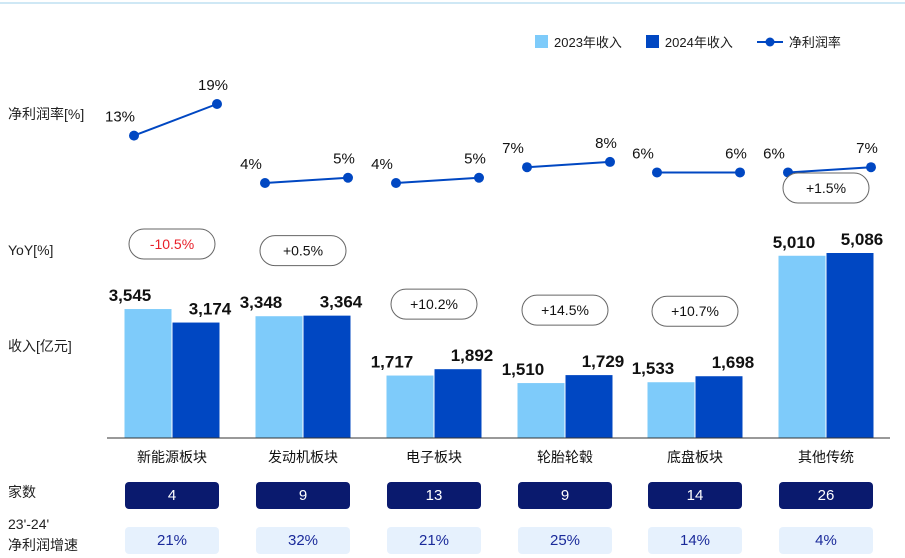 The height and width of the screenshot is (558, 905). I want to click on profit-growth-pill-1: 32%, so click(303, 540).